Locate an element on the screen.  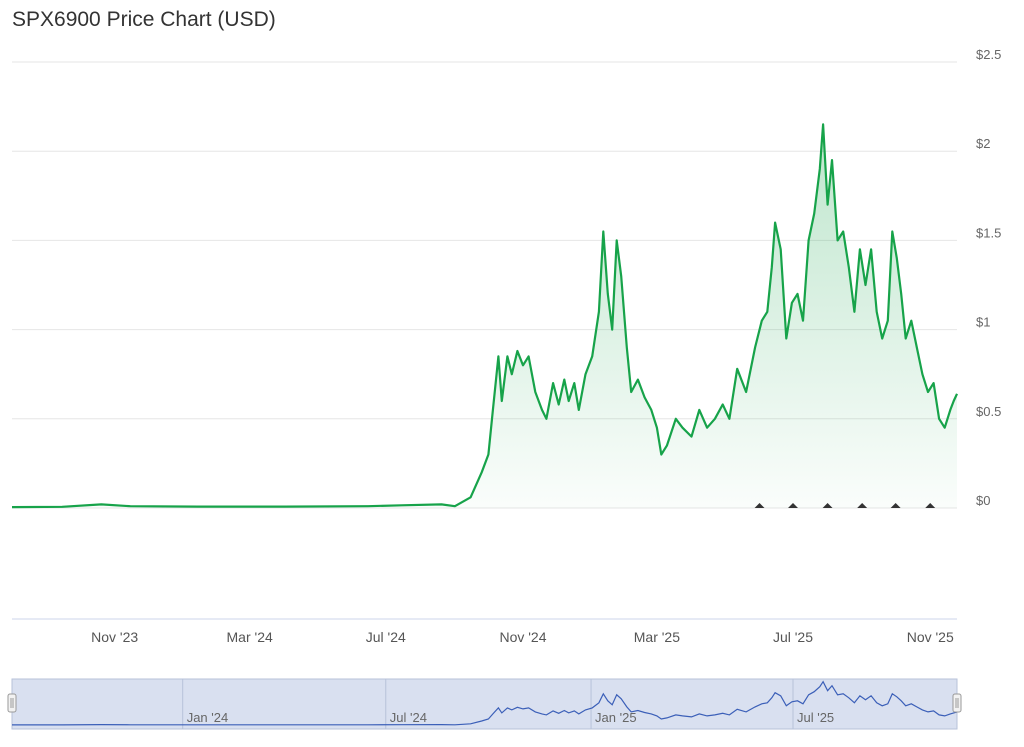
y-tick-label: $2.5 is located at coordinates (988, 54).